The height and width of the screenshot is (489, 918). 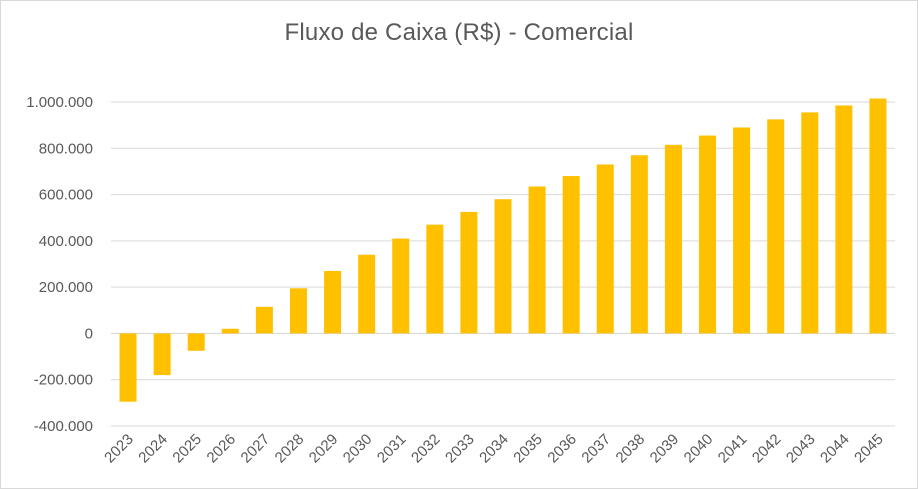 What do you see at coordinates (528, 449) in the screenshot?
I see `x-tick-label: 2035` at bounding box center [528, 449].